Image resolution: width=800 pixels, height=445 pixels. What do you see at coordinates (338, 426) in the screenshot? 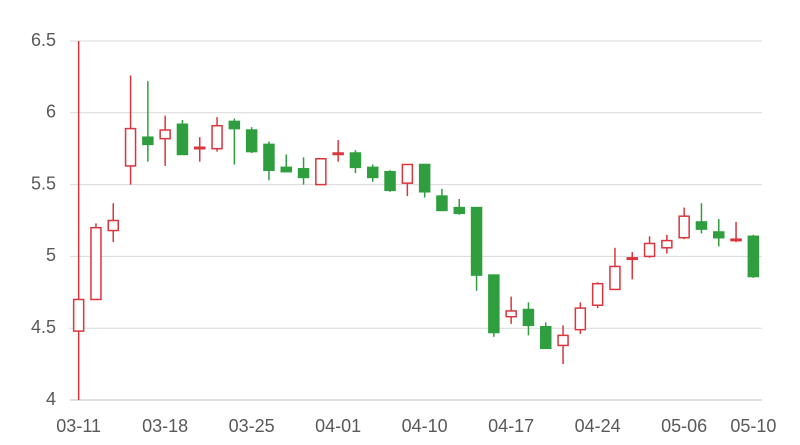
I see `x-tick-label: 04-01` at bounding box center [338, 426].